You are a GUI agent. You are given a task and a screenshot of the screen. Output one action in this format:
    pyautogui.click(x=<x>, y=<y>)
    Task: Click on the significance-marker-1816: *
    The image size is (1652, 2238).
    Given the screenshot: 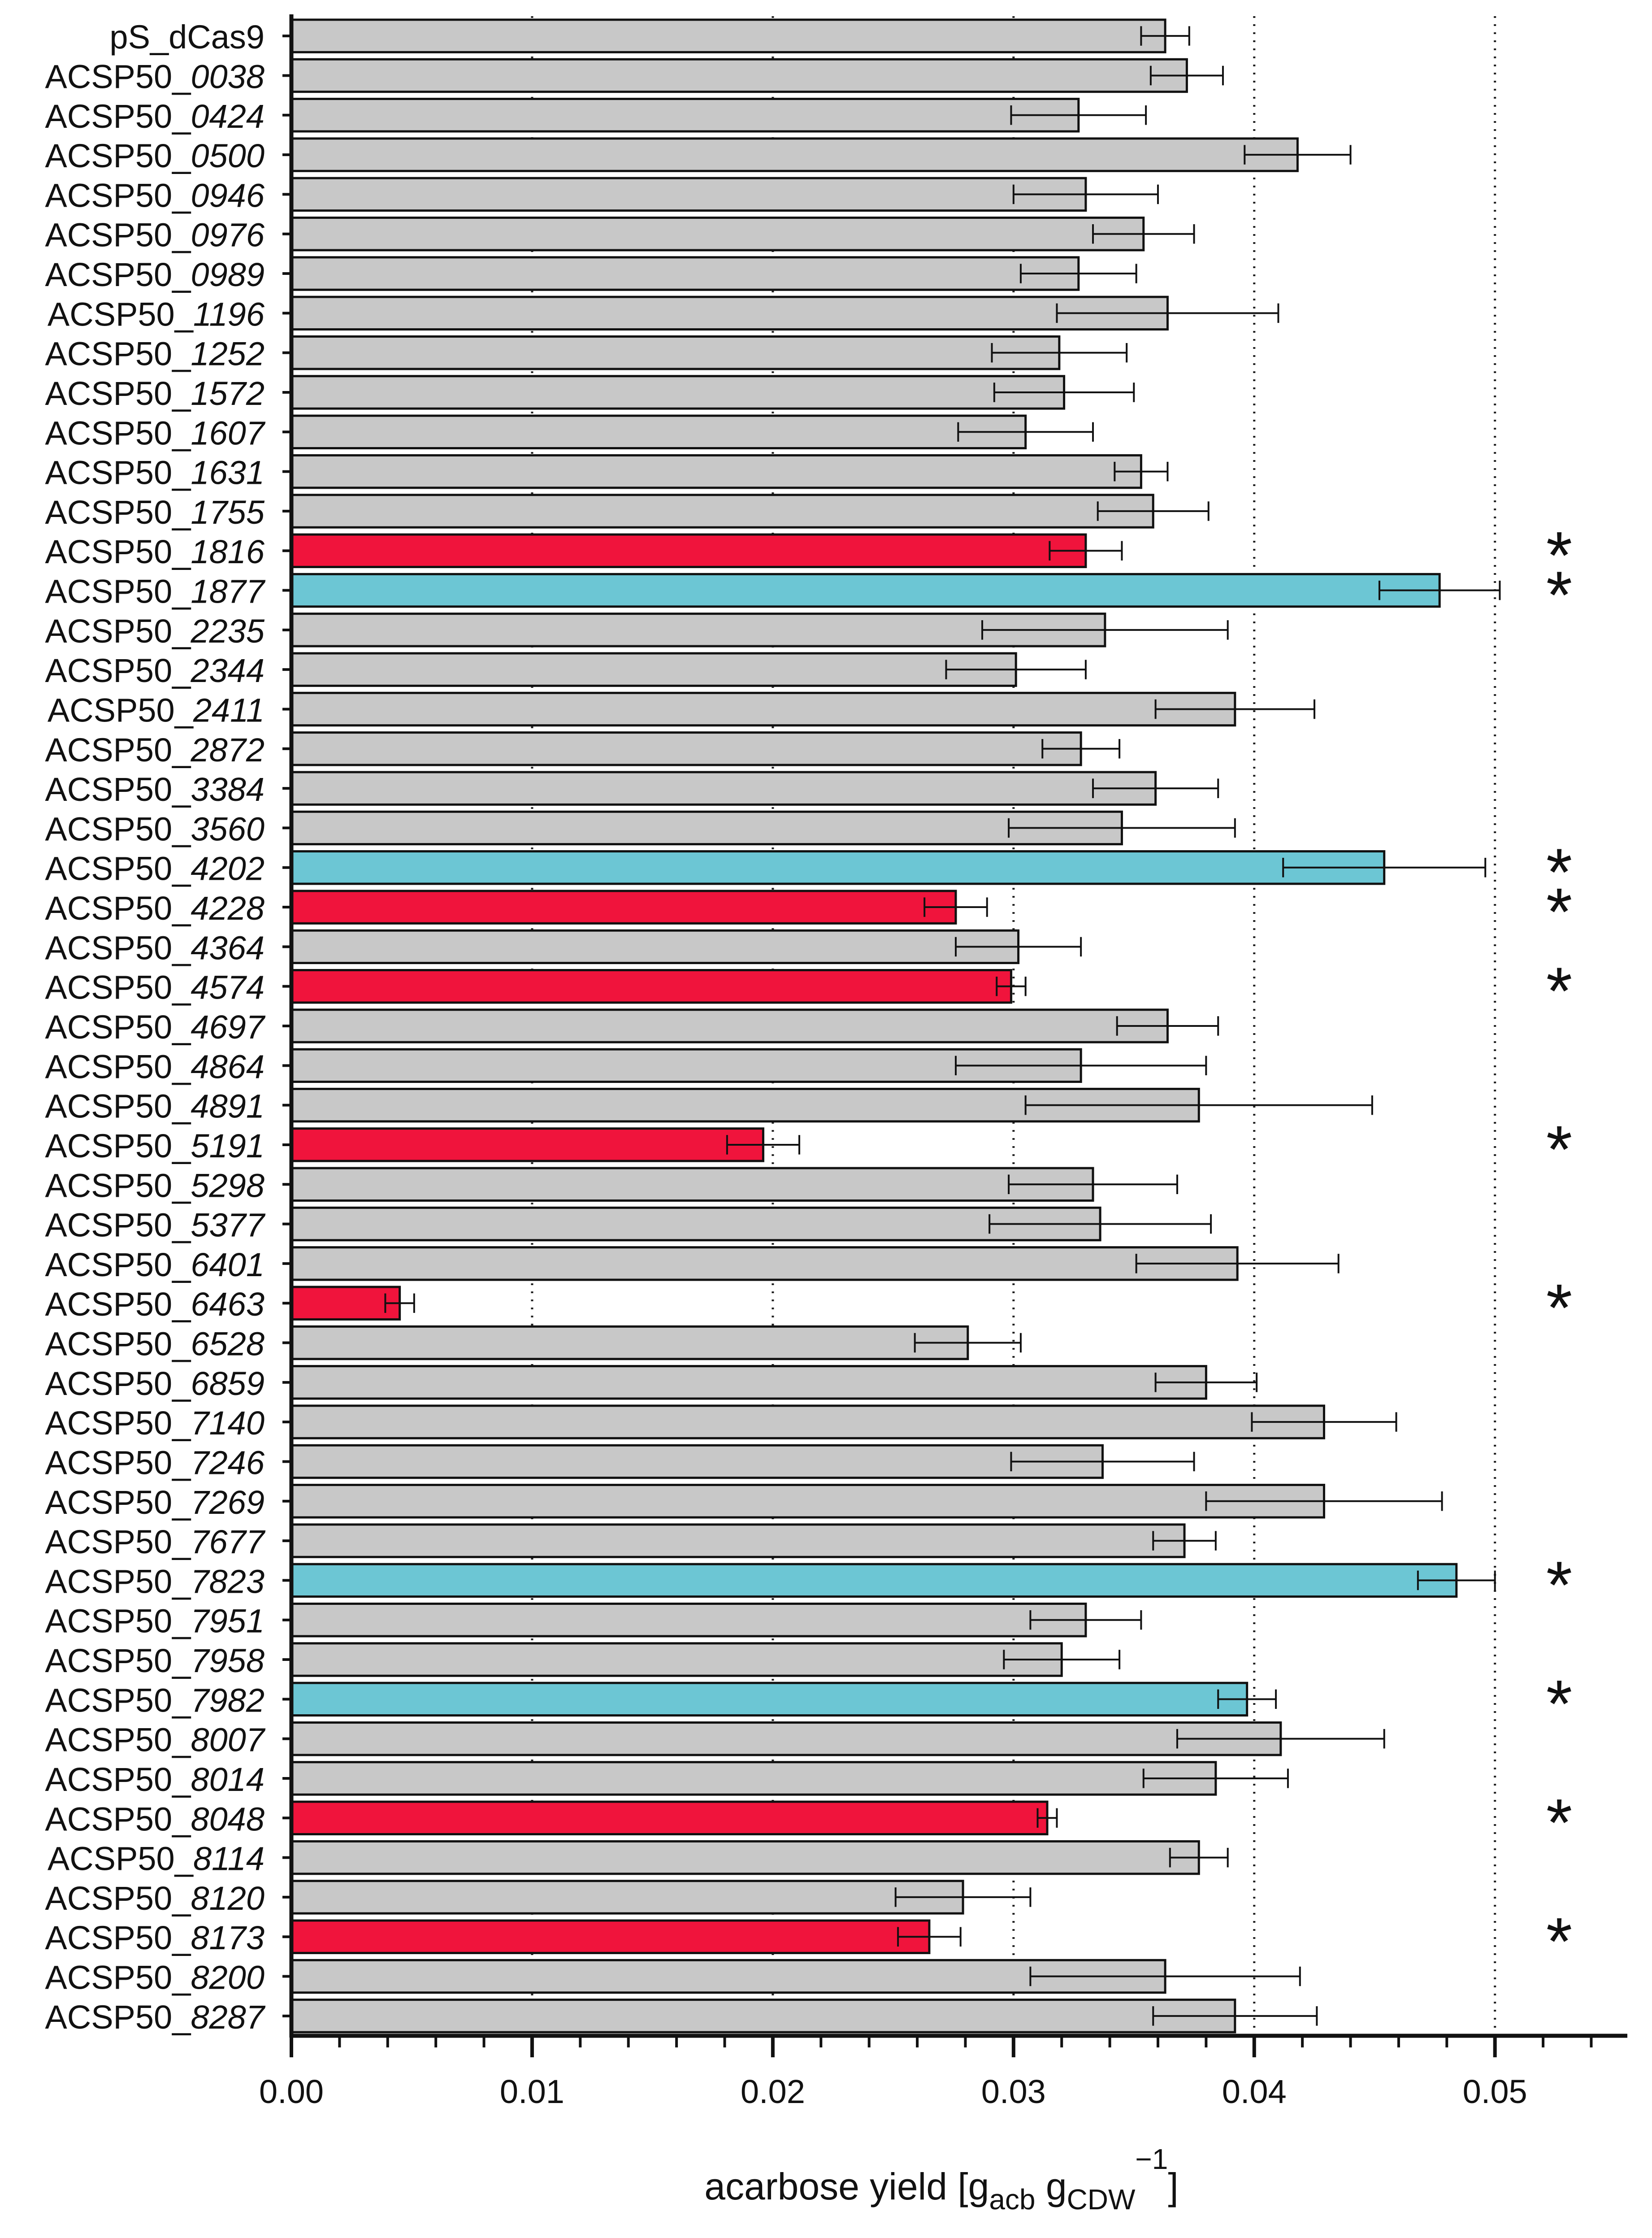 What is the action you would take?
    pyautogui.click(x=1559, y=555)
    